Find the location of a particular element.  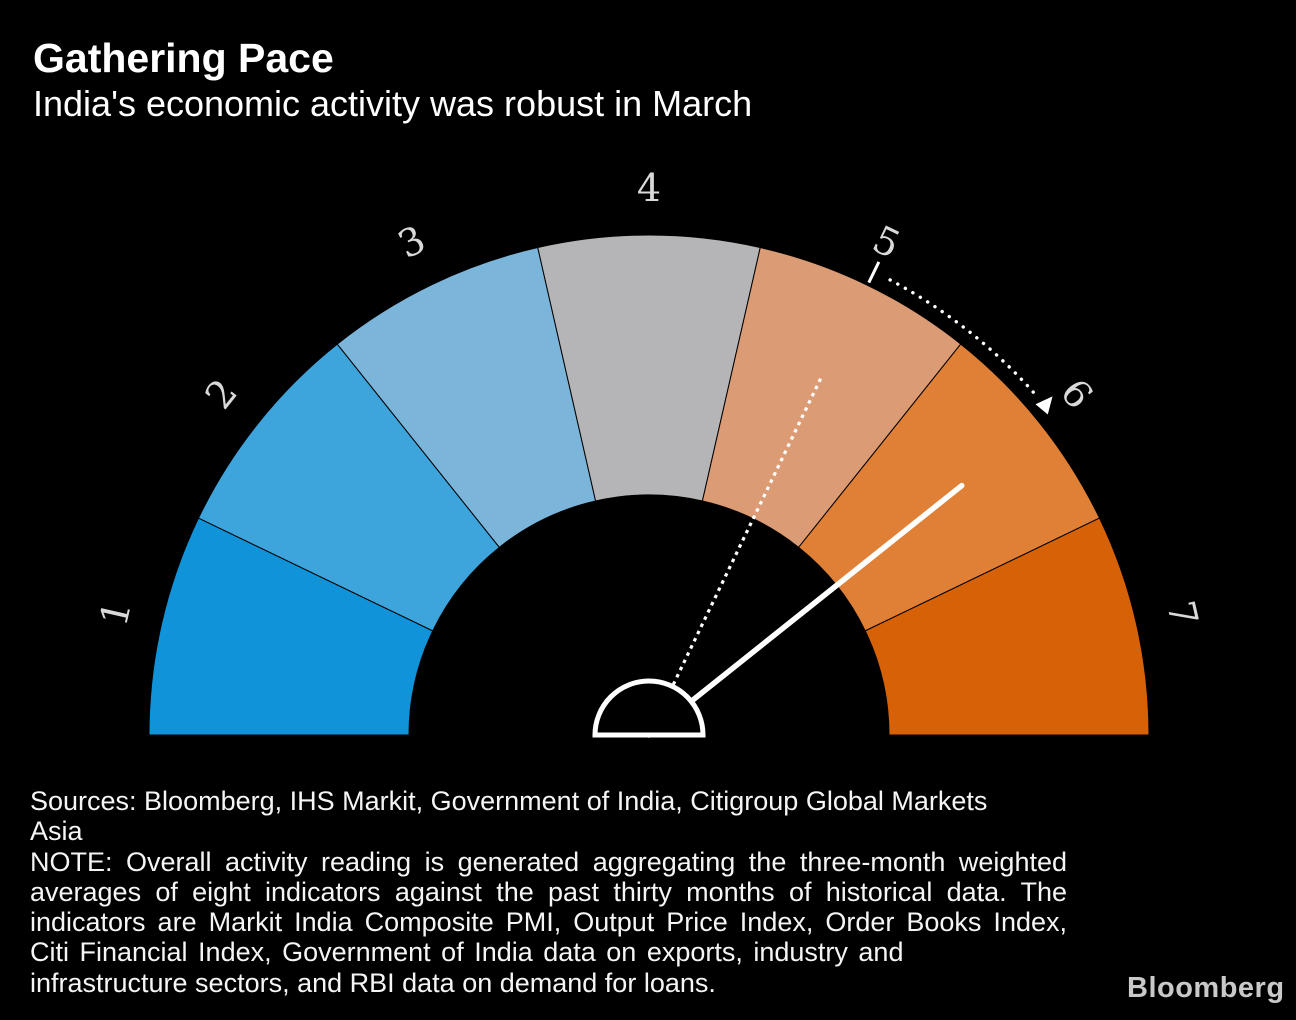

needle-hub is located at coordinates (649, 708).